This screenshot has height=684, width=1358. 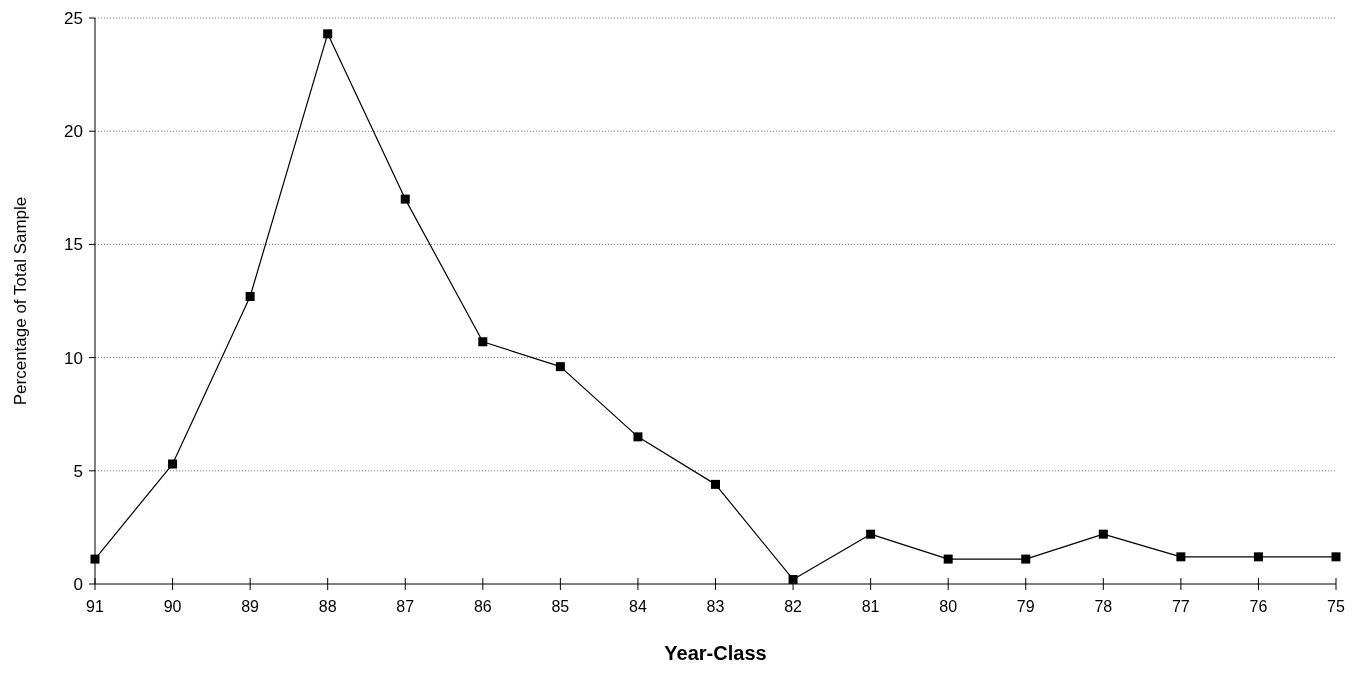 What do you see at coordinates (560, 606) in the screenshot?
I see `x-tick-label: 85` at bounding box center [560, 606].